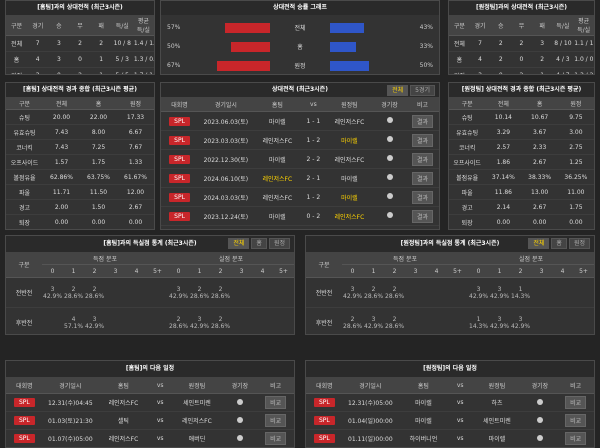 Image resolution: width=600 pixels, height=448 pixels. I want to click on cell: 11.50, so click(98, 192).